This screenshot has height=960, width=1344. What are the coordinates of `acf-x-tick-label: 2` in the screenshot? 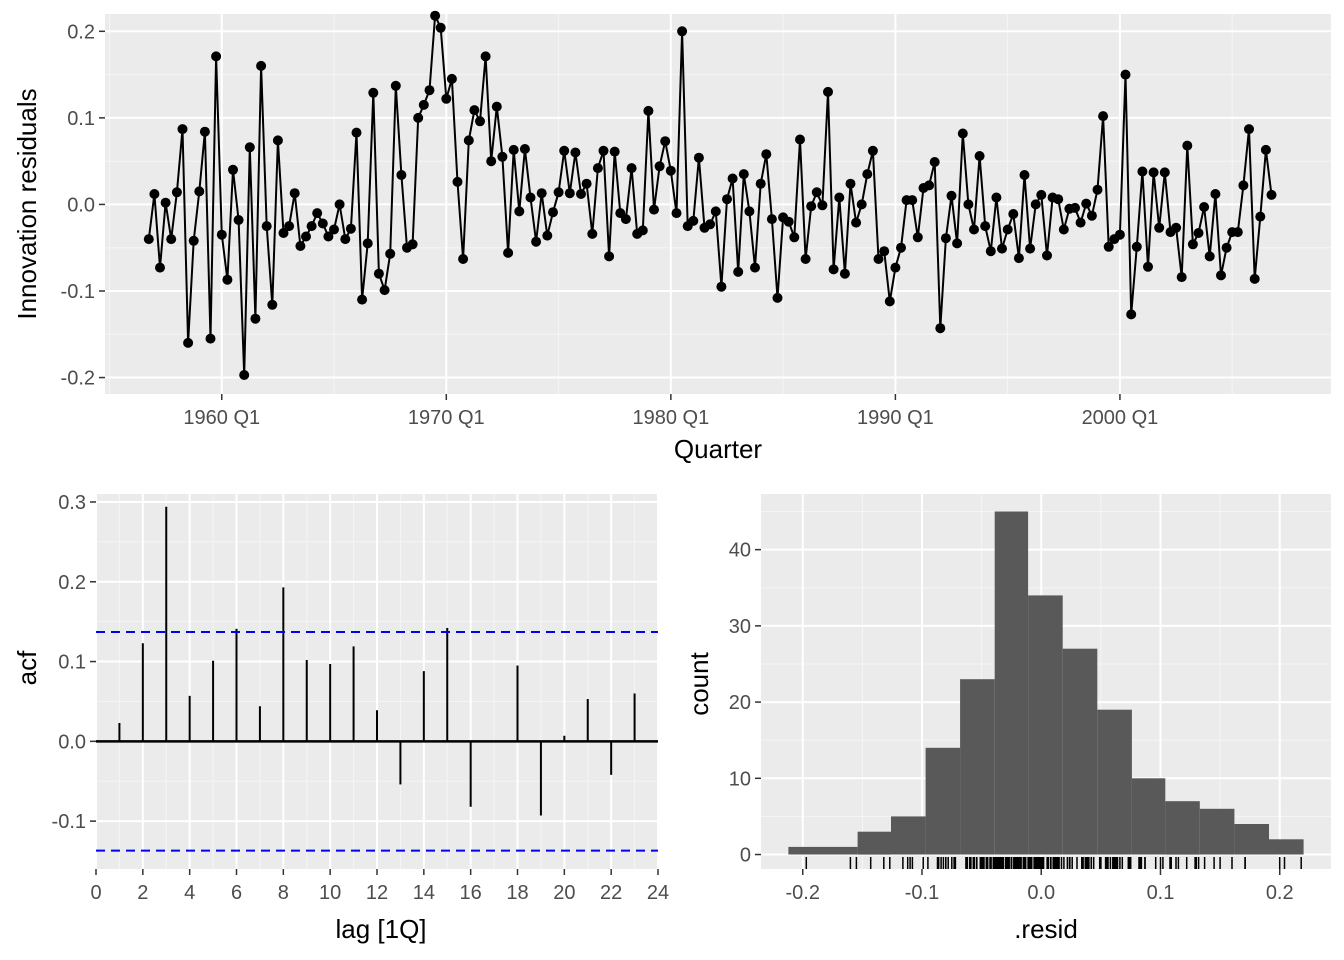 It's located at (142, 893).